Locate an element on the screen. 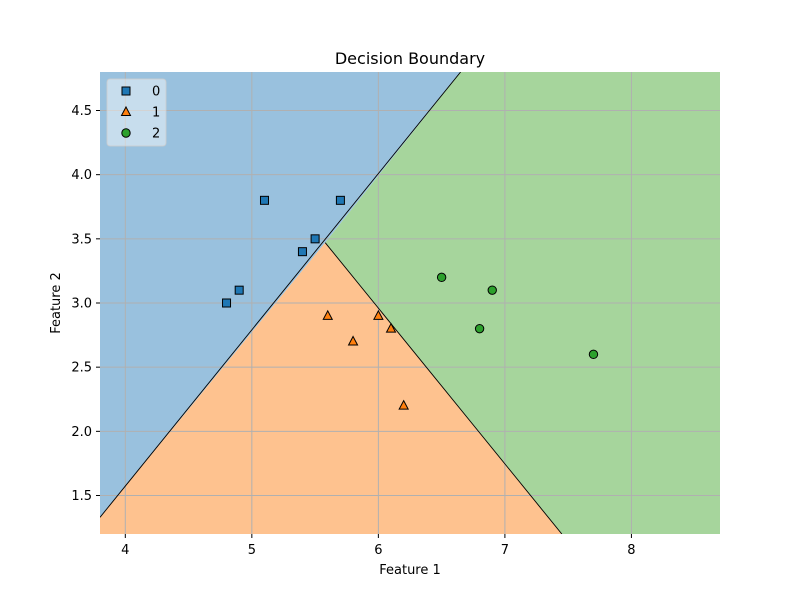  y-tick-label: 2.5 is located at coordinates (81, 368).